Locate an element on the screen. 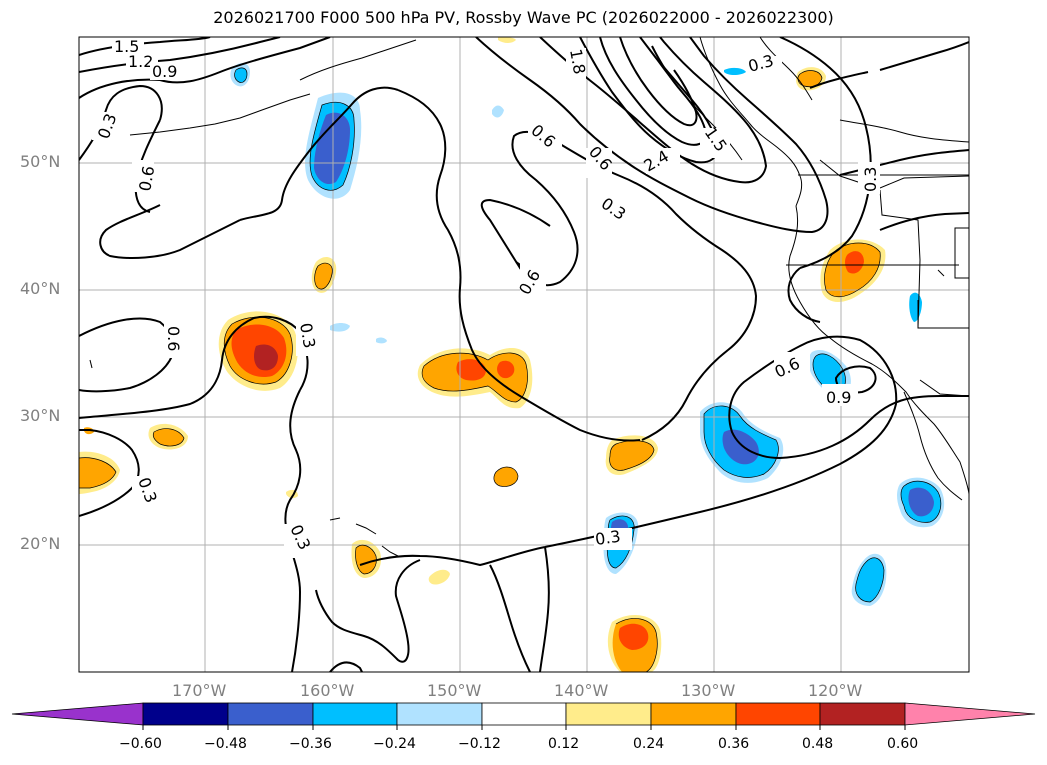  contour-label: 1.5 is located at coordinates (126, 46).